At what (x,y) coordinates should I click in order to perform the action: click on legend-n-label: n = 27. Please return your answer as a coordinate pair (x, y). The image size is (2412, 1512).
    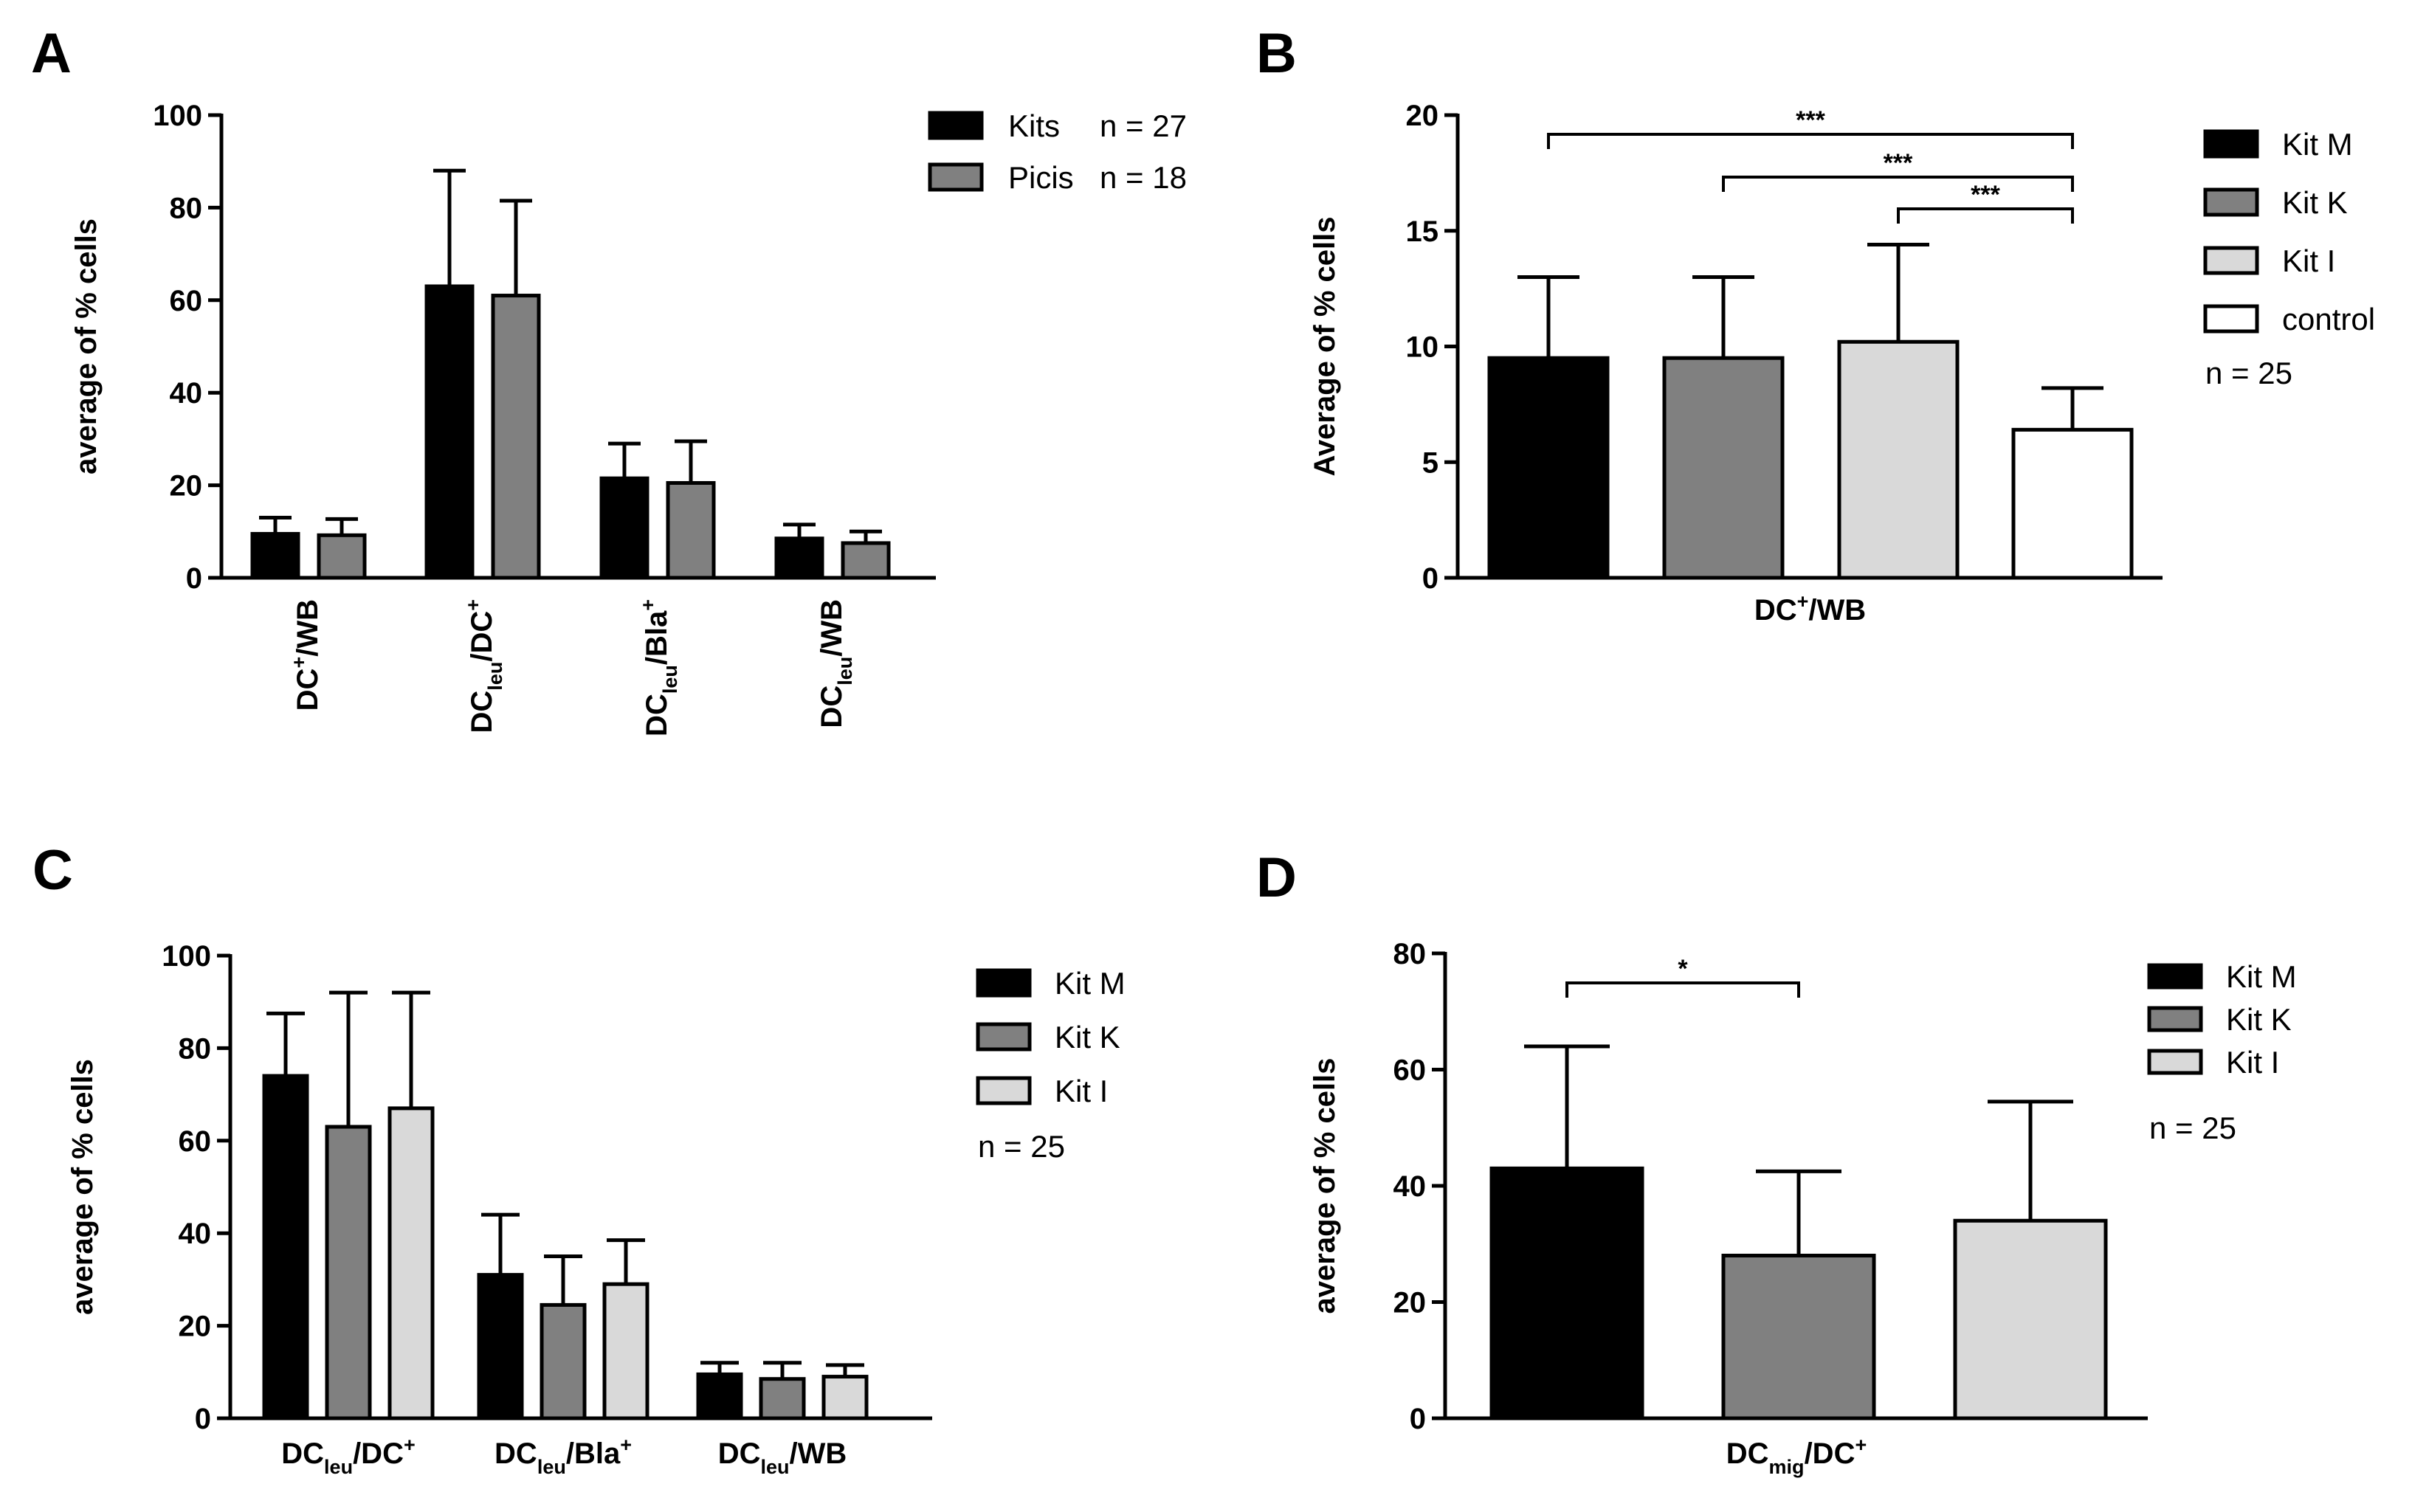
    Looking at the image, I should click on (1143, 125).